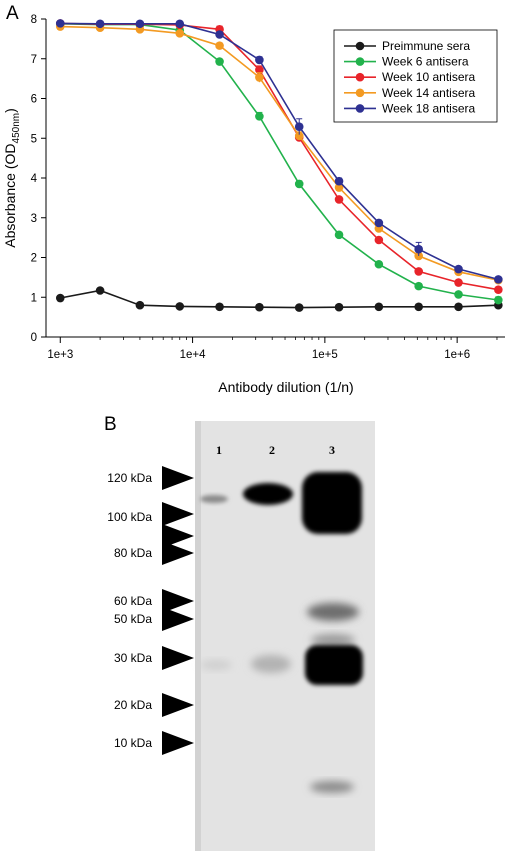 The image size is (520, 853). I want to click on marker-label: 10 kDa, so click(133, 743).